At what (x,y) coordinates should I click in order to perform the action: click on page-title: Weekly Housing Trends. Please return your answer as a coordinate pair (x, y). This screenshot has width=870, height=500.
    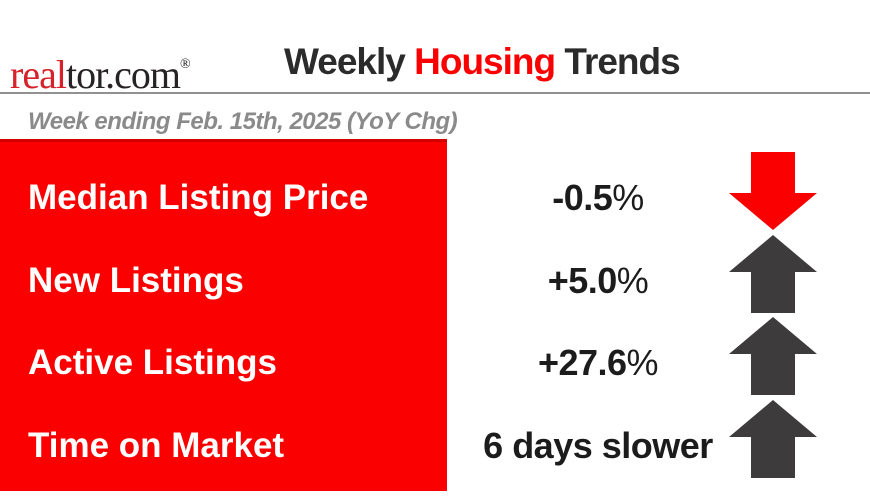
    Looking at the image, I should click on (482, 61).